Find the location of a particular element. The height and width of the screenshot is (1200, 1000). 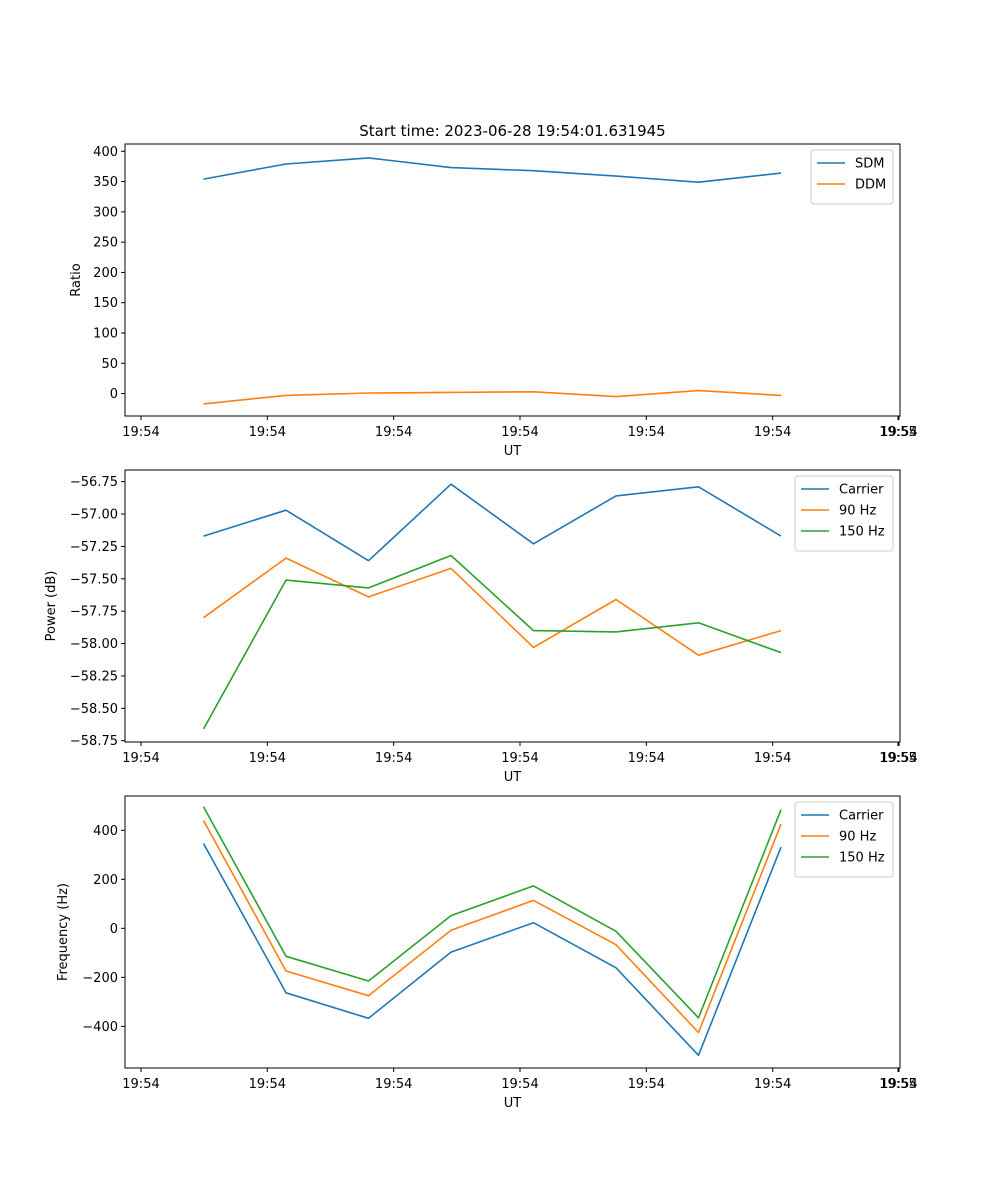

ratio-y-tick-label: 100 is located at coordinates (105, 334).